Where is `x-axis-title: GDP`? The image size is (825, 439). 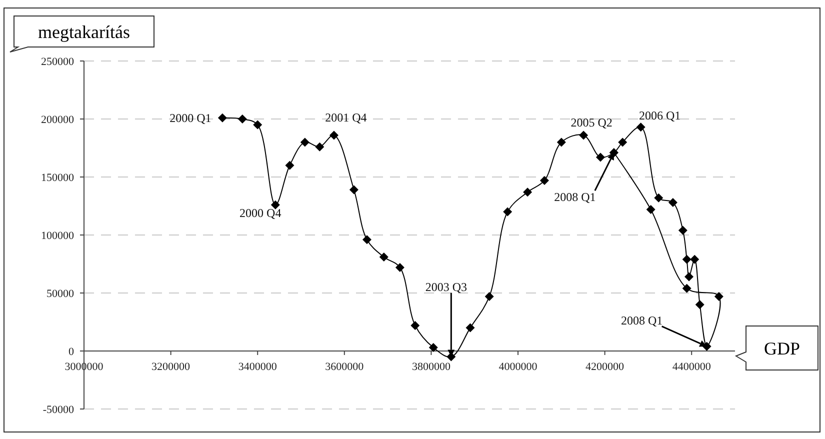 x-axis-title: GDP is located at coordinates (782, 348).